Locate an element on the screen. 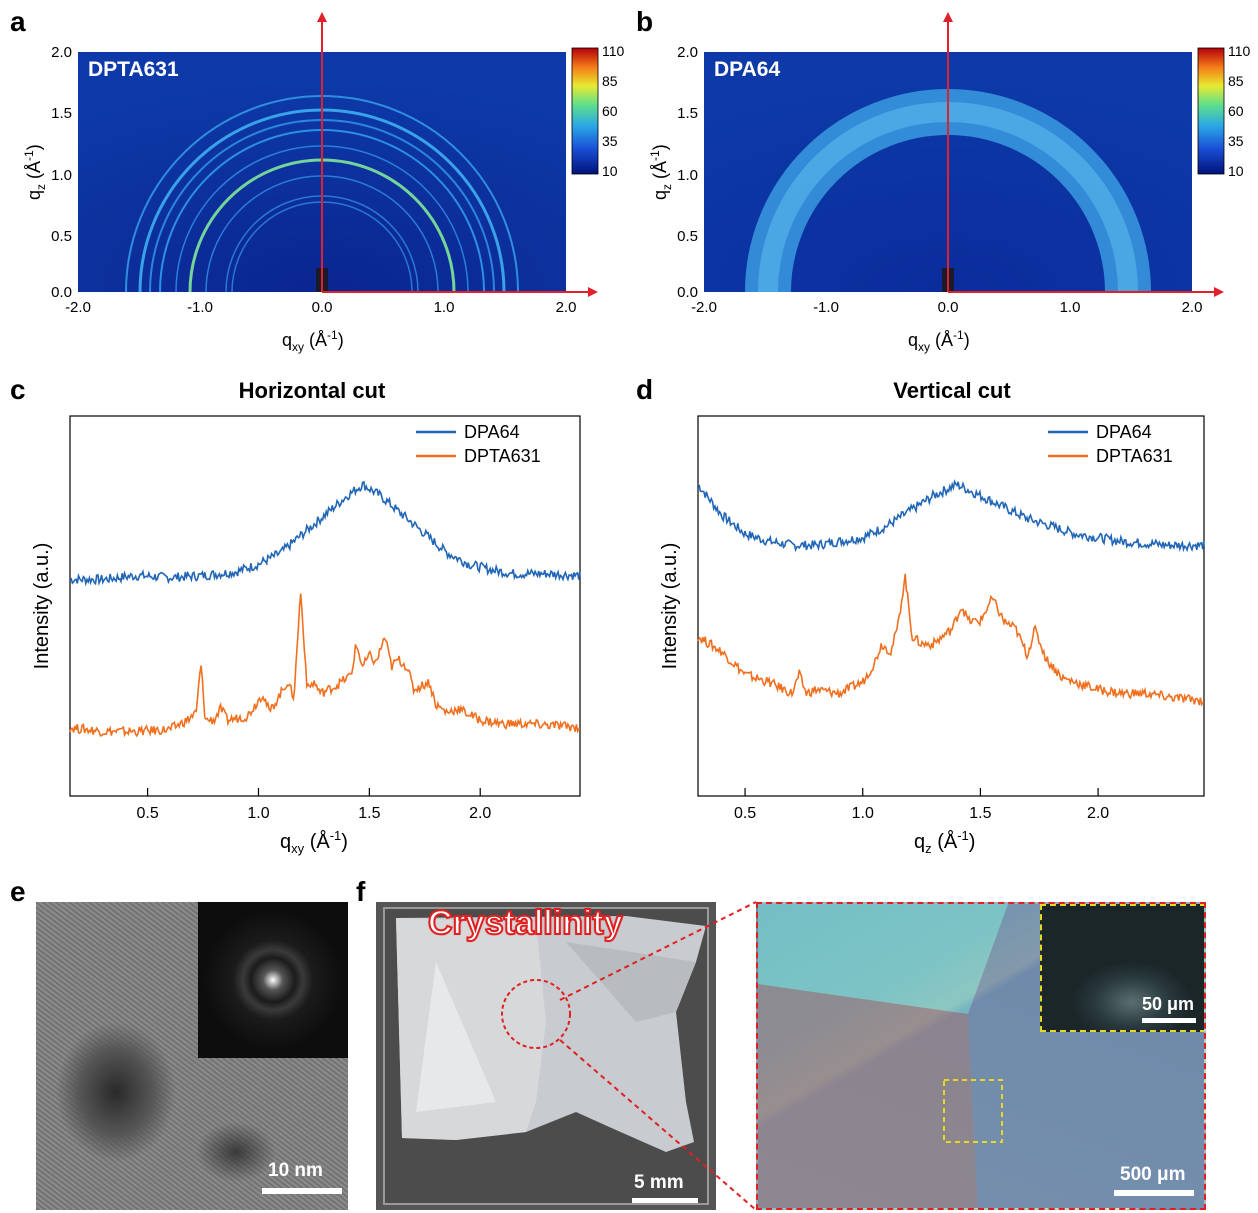  hrtem-image: 10 nm is located at coordinates (192, 1056).